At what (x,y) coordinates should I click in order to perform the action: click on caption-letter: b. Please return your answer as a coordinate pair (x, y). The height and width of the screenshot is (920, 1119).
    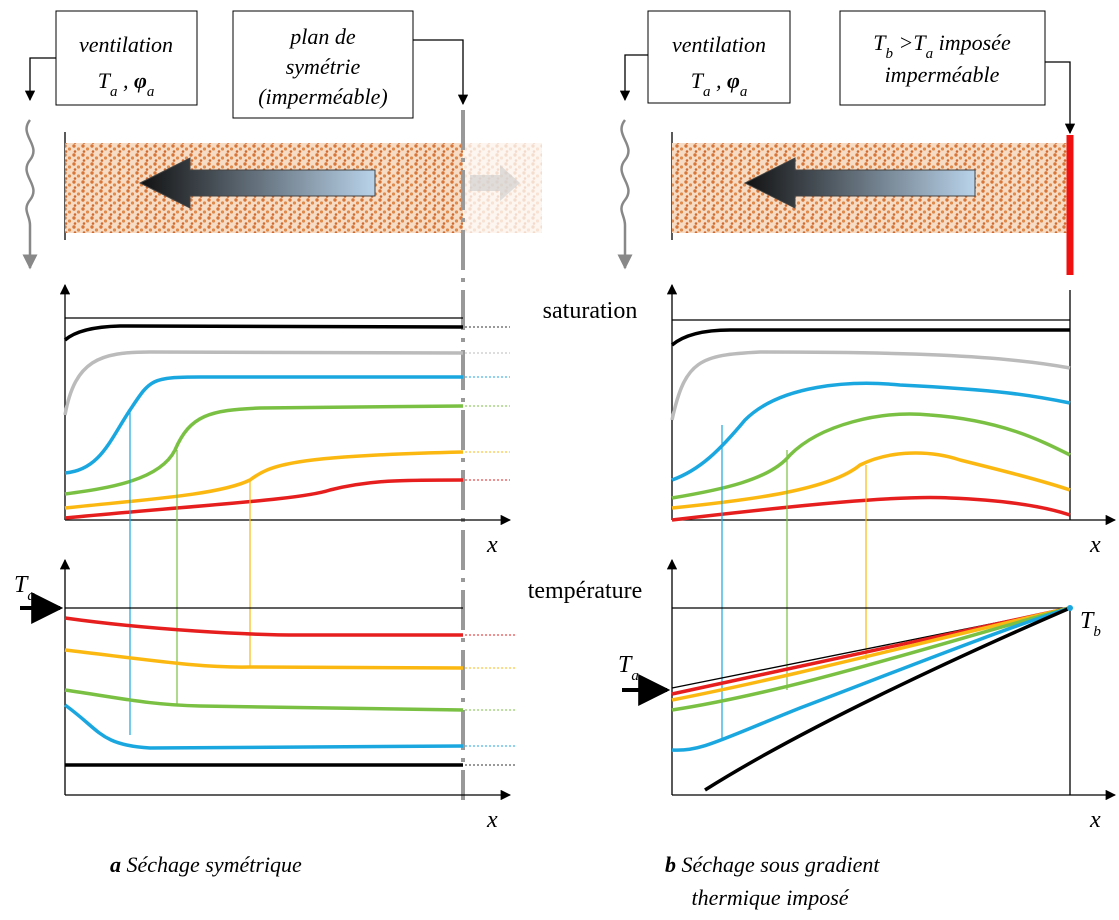
    Looking at the image, I should click on (670, 864).